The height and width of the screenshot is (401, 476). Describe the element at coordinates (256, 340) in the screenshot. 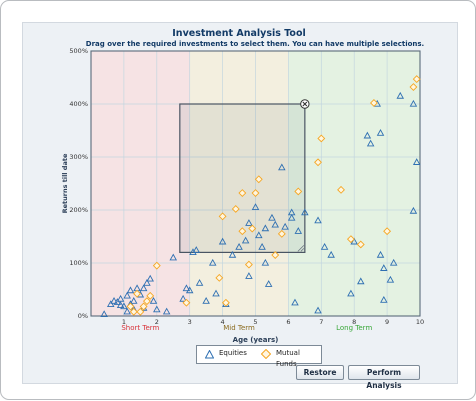

I see `x-axis-label: Age (years)` at that location.